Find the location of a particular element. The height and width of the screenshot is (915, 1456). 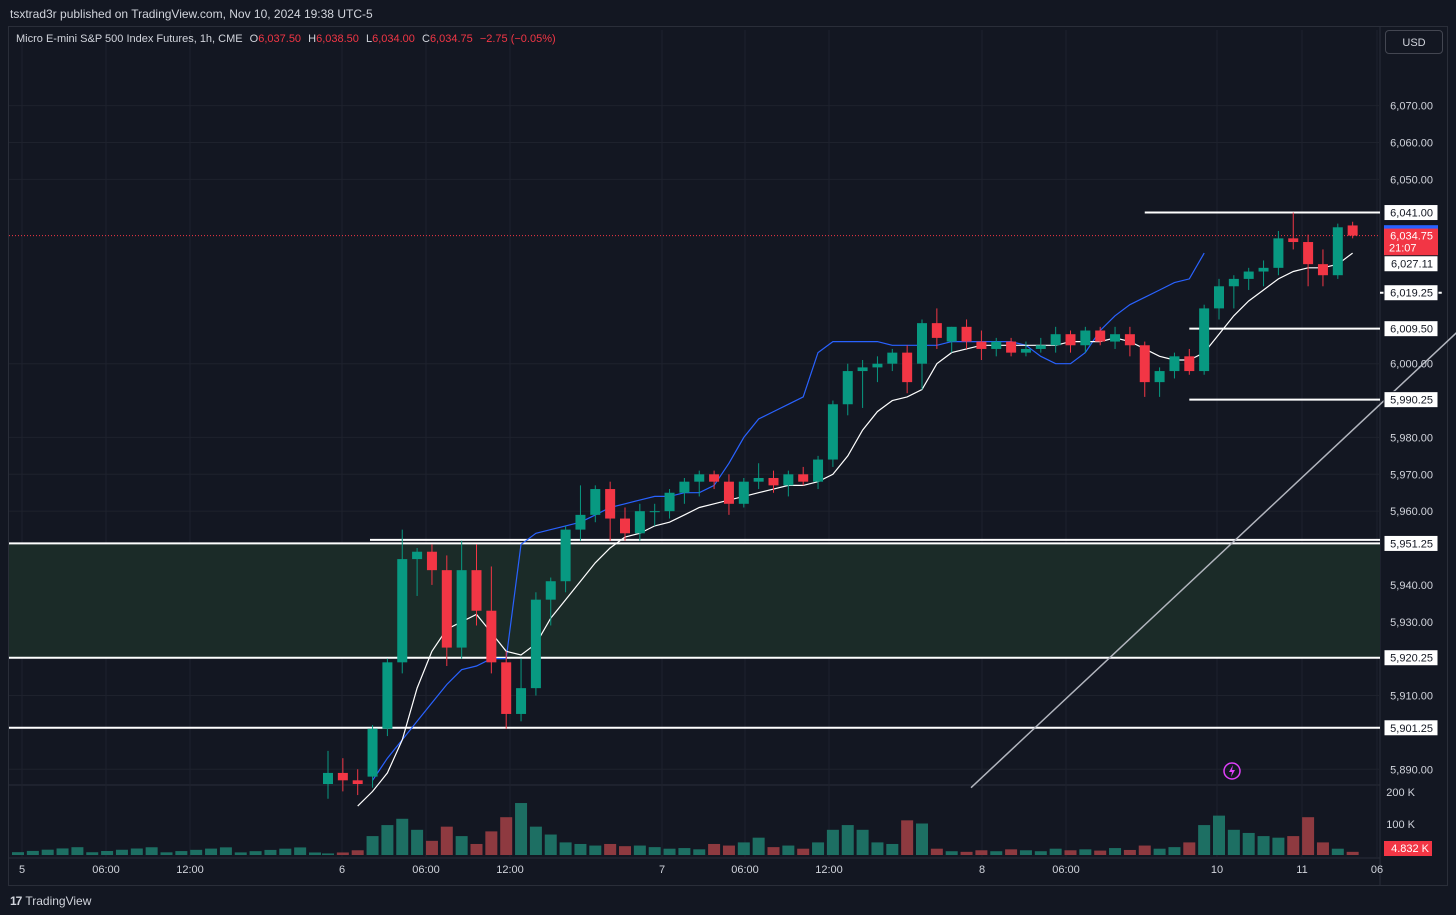

price-label-text: 6,041.00 is located at coordinates (1411, 214).